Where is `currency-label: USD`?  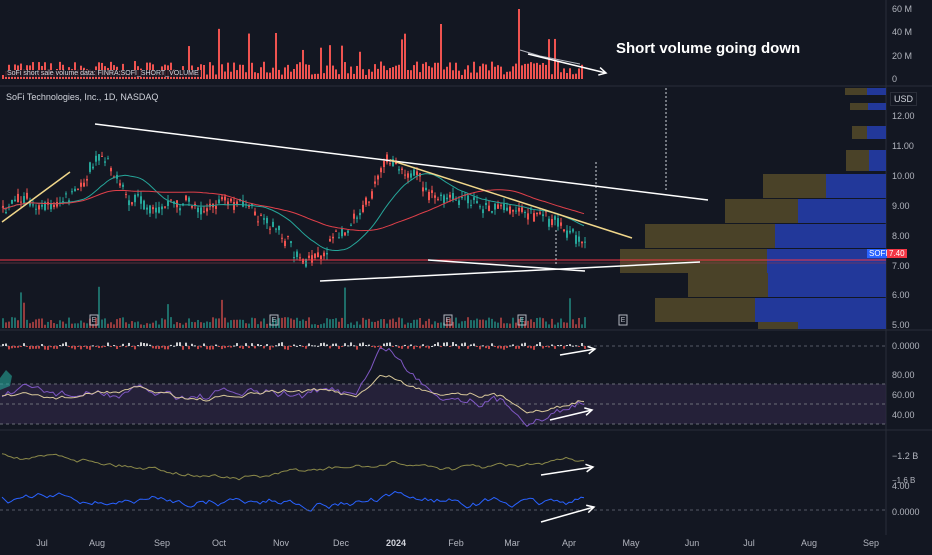 currency-label: USD is located at coordinates (904, 99).